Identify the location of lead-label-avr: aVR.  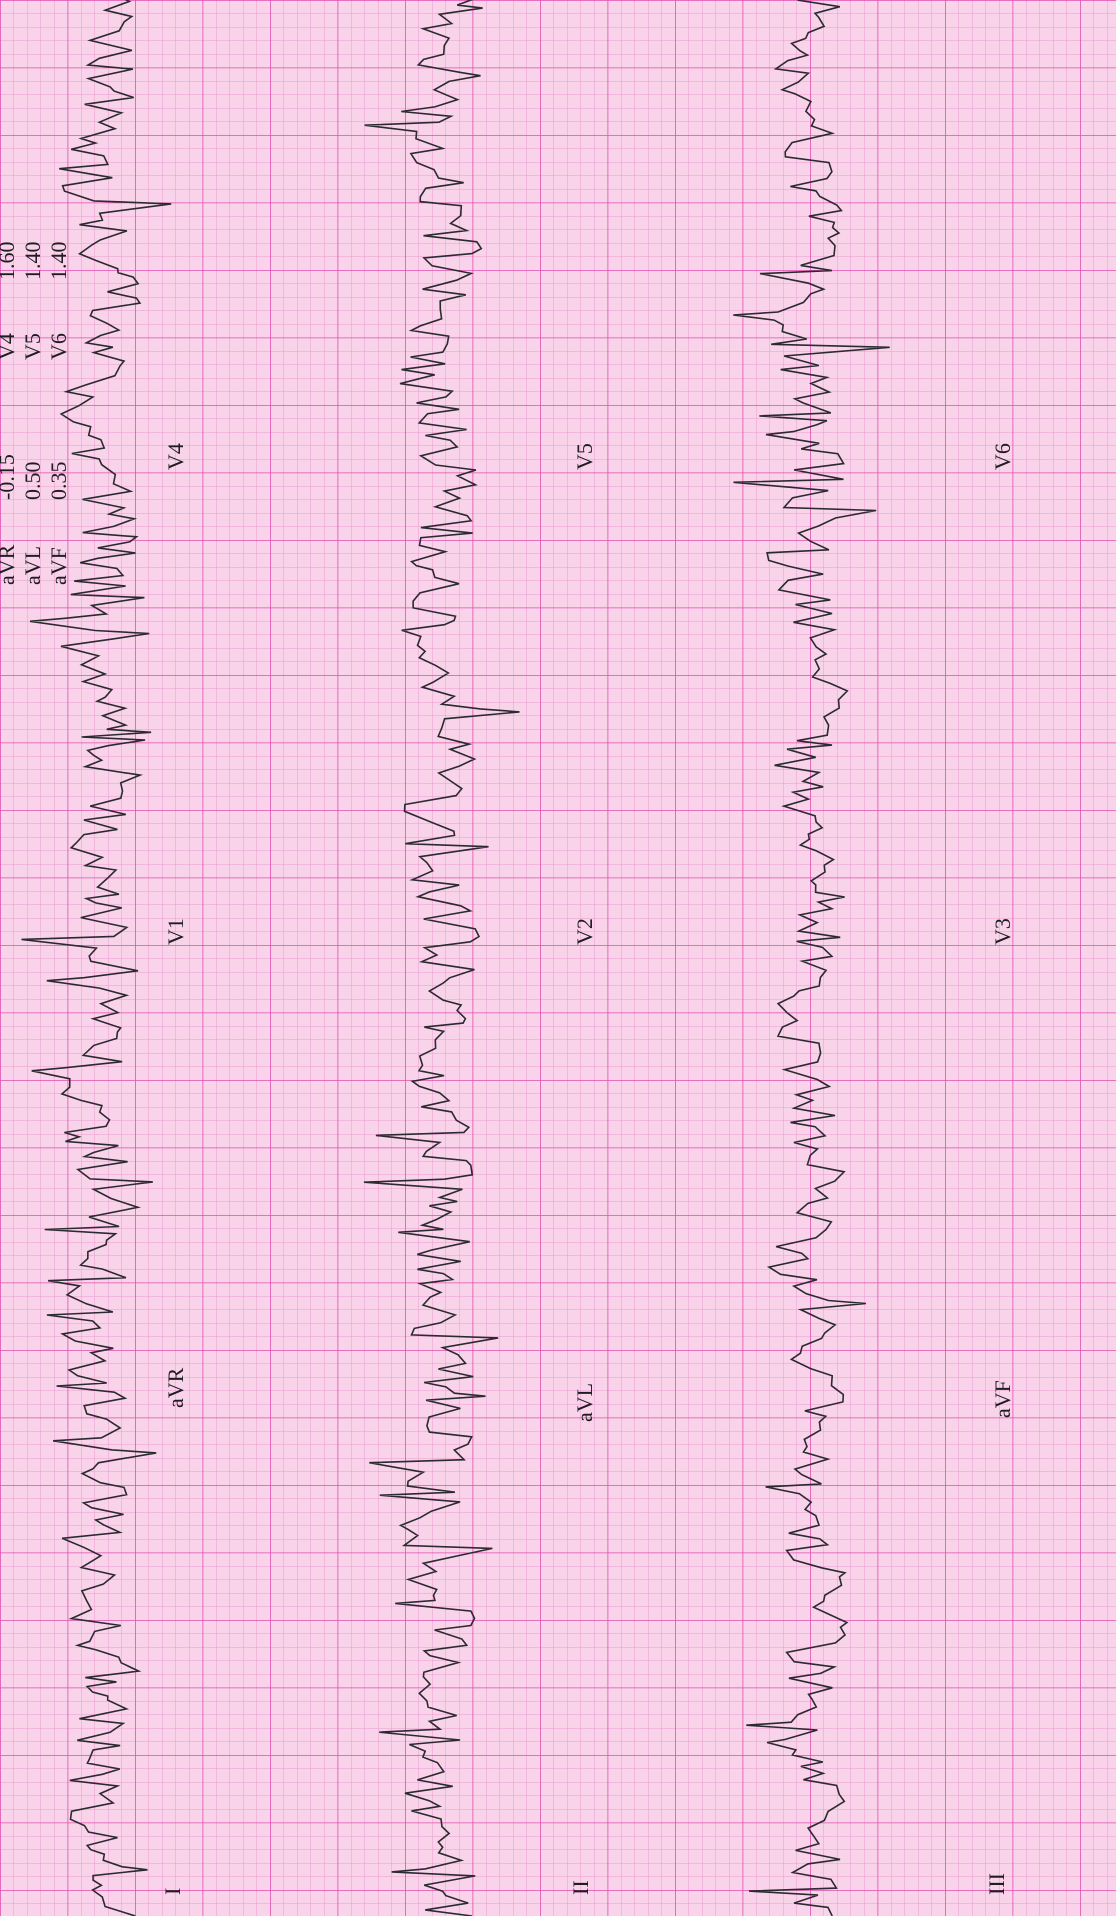
(175, 1387).